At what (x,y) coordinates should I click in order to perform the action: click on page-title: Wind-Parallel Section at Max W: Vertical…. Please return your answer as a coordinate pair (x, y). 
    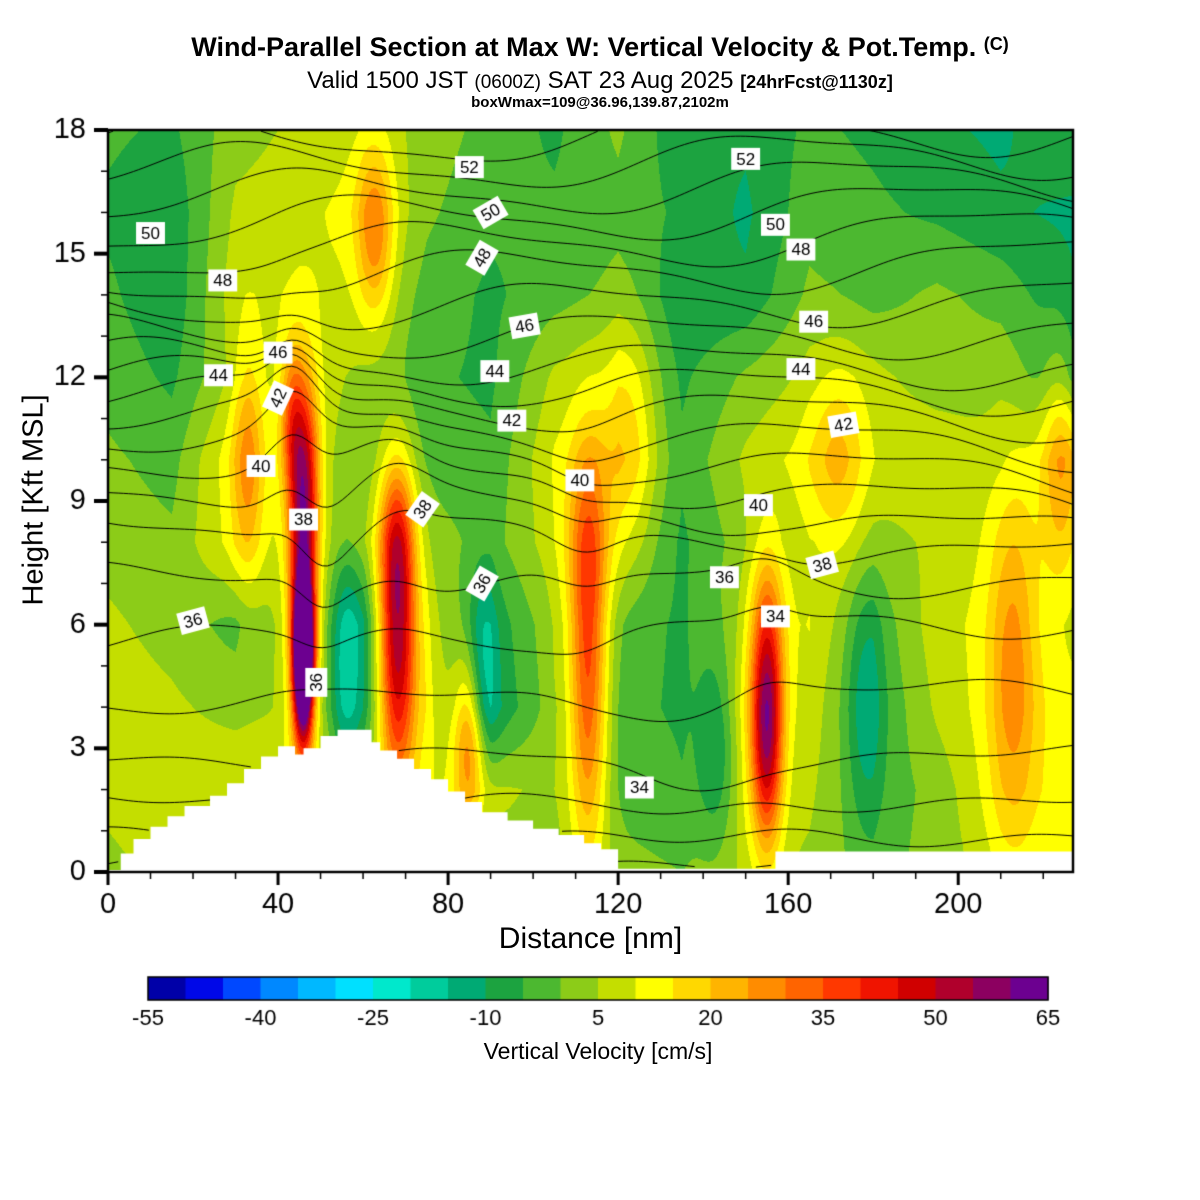
    Looking at the image, I should click on (600, 47).